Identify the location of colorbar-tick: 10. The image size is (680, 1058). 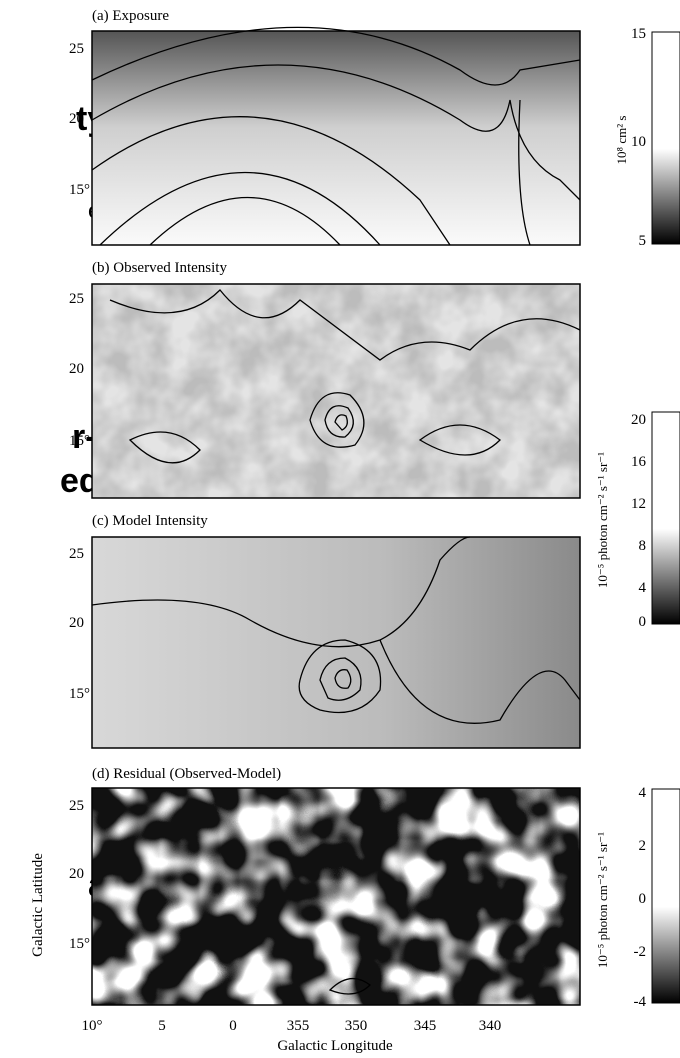
(638, 142).